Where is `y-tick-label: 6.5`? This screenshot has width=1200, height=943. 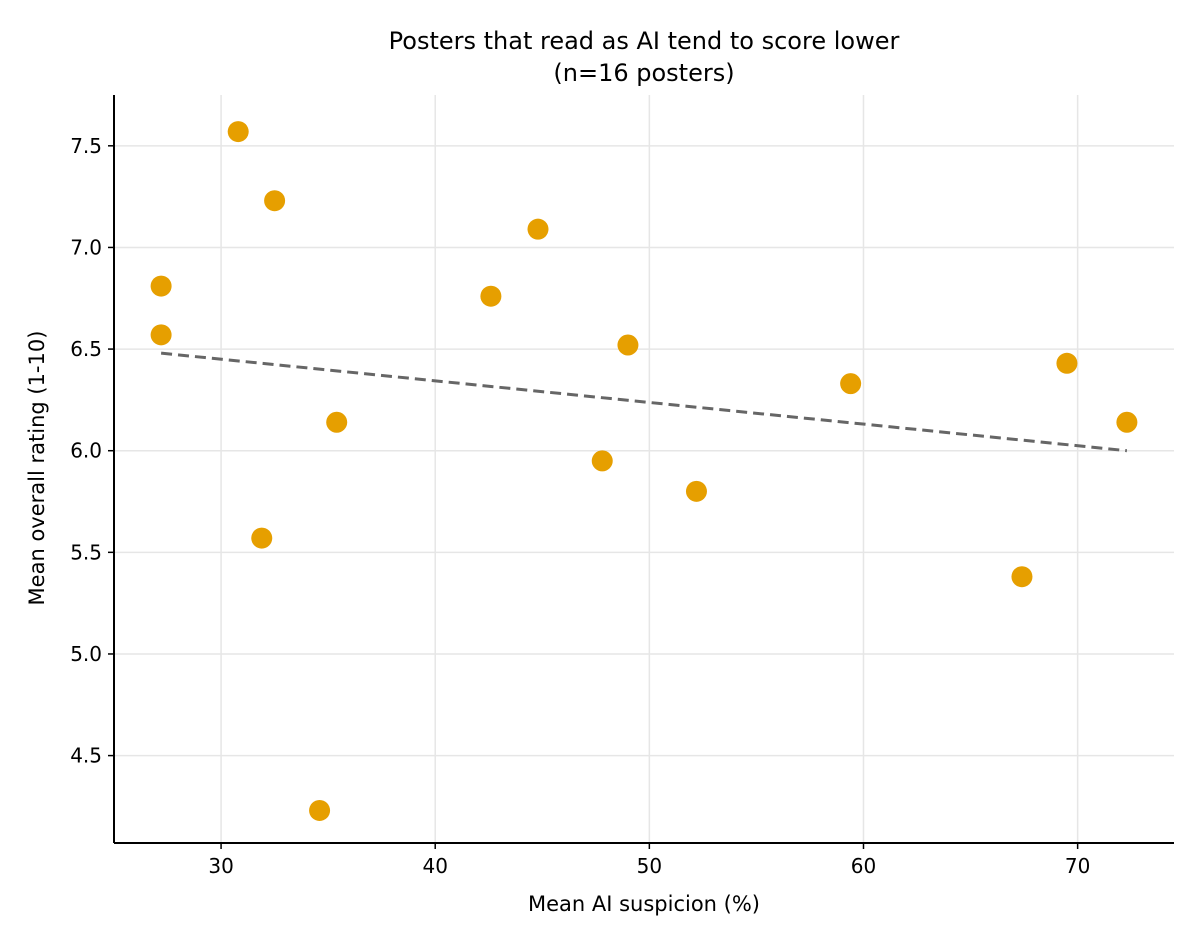
y-tick-label: 6.5 is located at coordinates (86, 349).